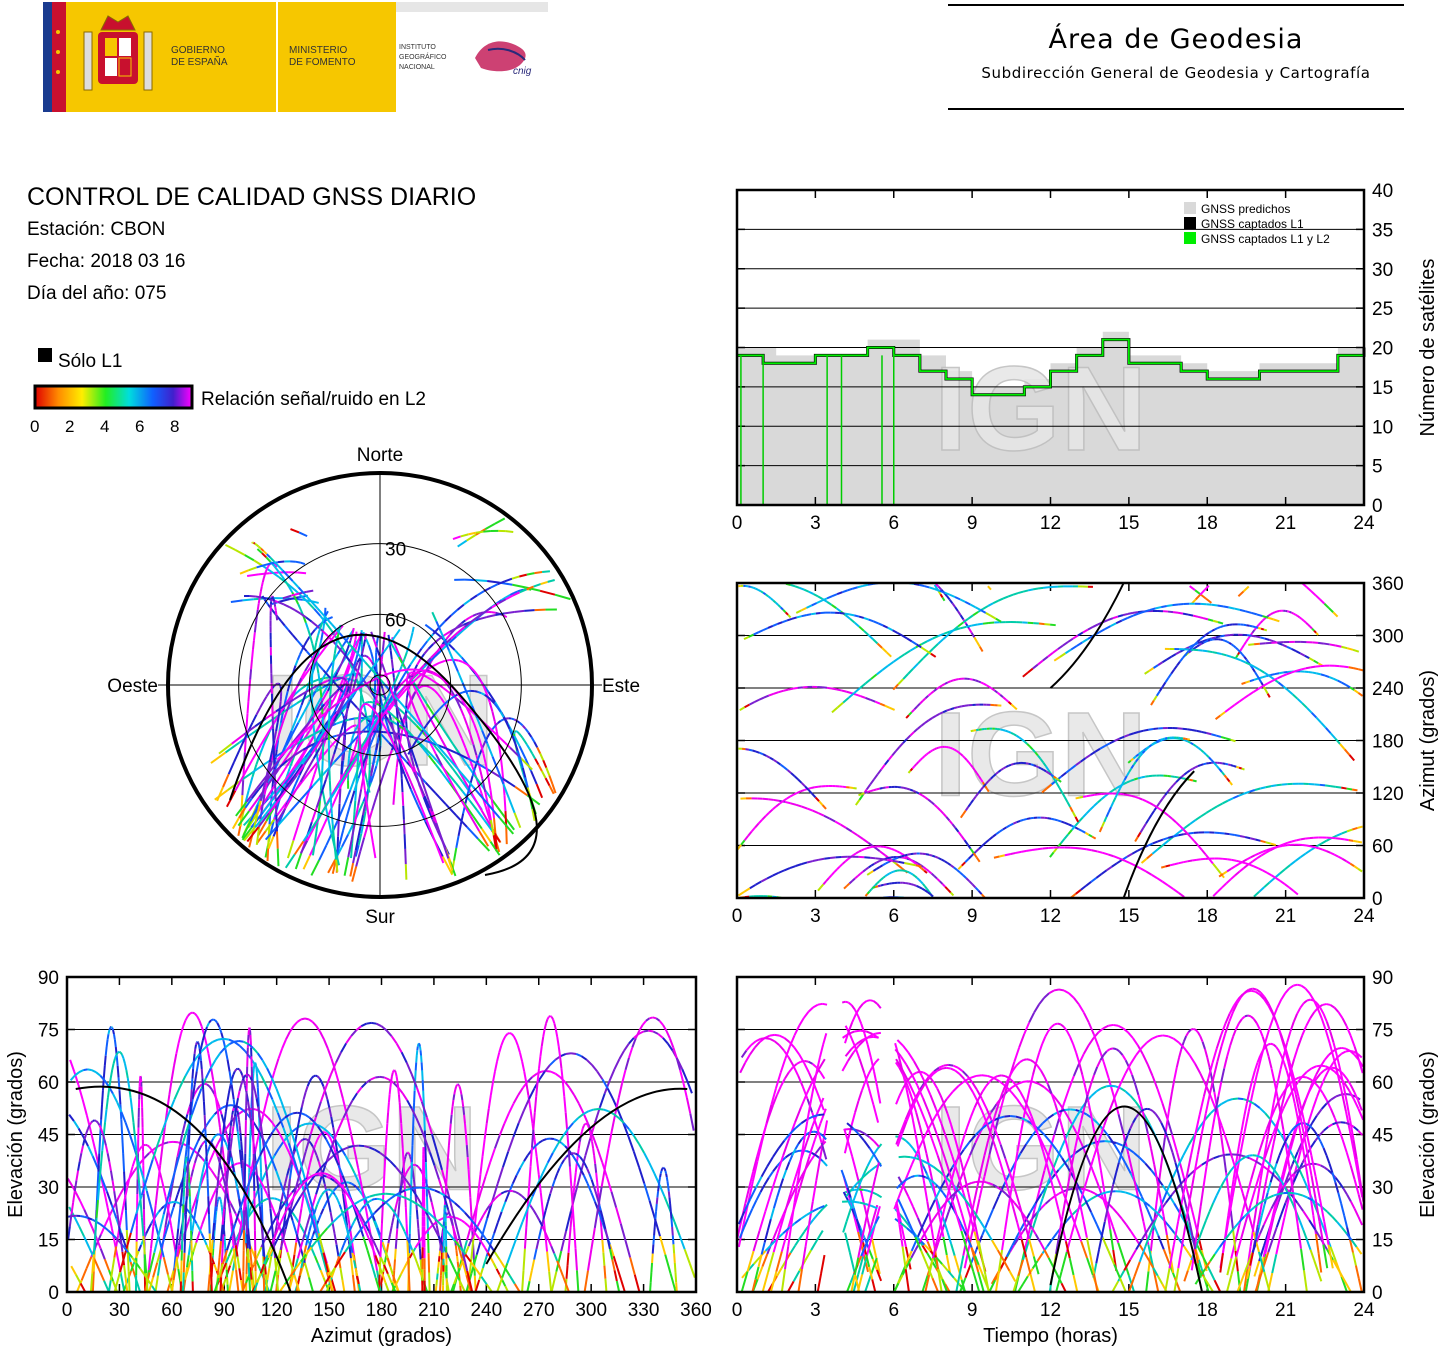 The image size is (1445, 1350). What do you see at coordinates (224, 1310) in the screenshot?
I see `x-tick-label: 90` at bounding box center [224, 1310].